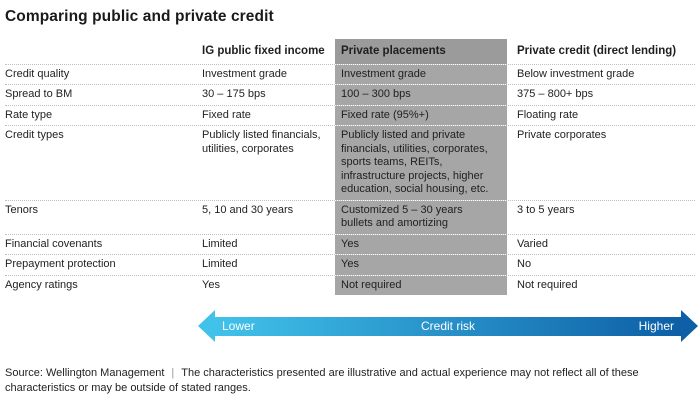  Describe the element at coordinates (211, 284) in the screenshot. I see `cell-public: Yes` at that location.